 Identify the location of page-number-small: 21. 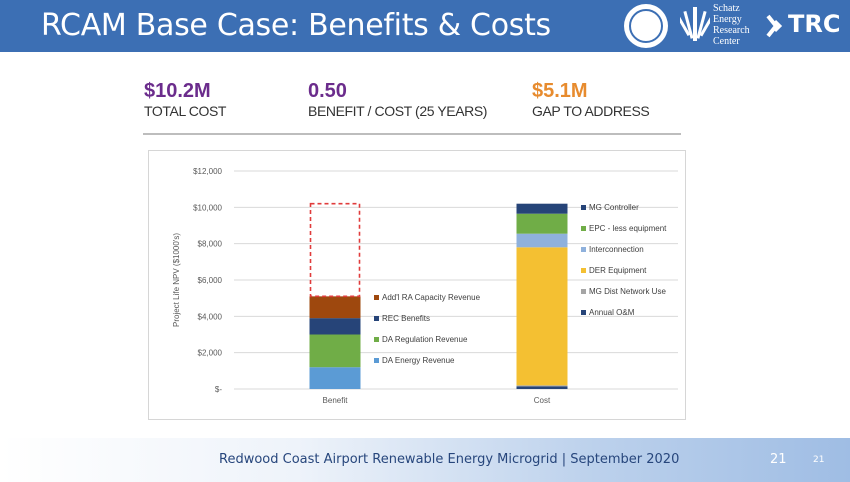
(819, 460).